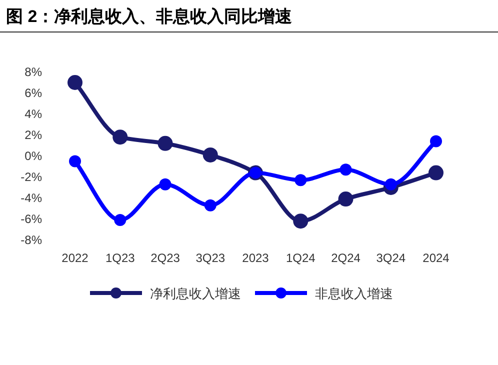 The height and width of the screenshot is (365, 498). I want to click on y-tick-label: -2%, so click(31, 177).